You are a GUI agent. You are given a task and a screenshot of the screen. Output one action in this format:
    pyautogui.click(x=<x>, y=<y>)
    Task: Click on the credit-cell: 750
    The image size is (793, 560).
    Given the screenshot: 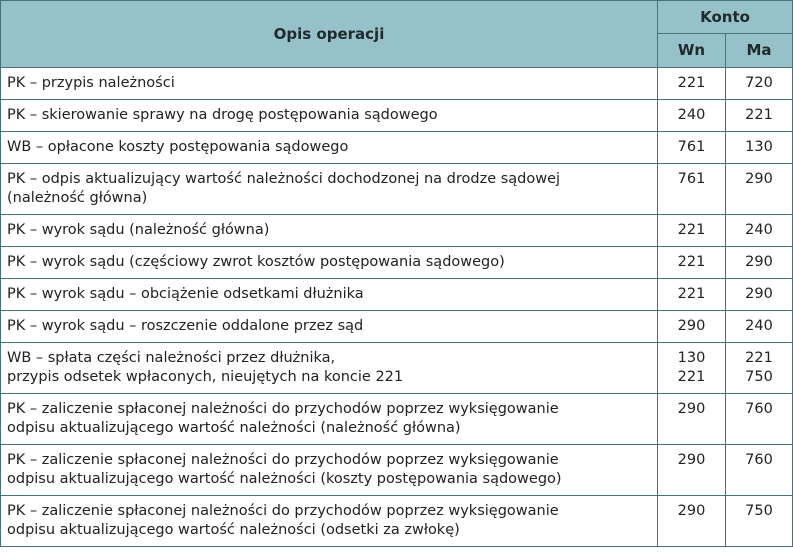 What is the action you would take?
    pyautogui.click(x=758, y=521)
    